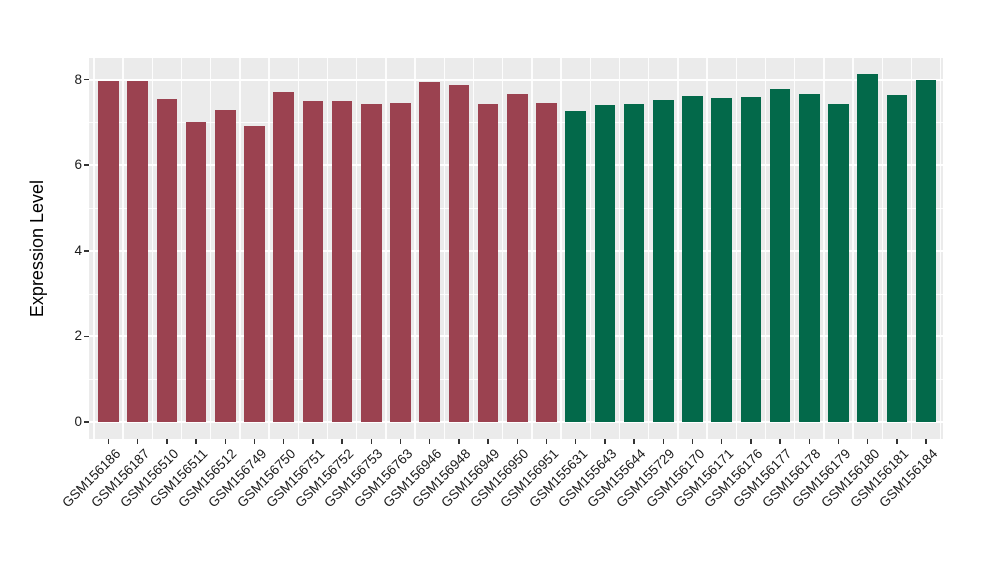 This screenshot has width=1000, height=580. I want to click on y-tick-label: 6, so click(78, 165).